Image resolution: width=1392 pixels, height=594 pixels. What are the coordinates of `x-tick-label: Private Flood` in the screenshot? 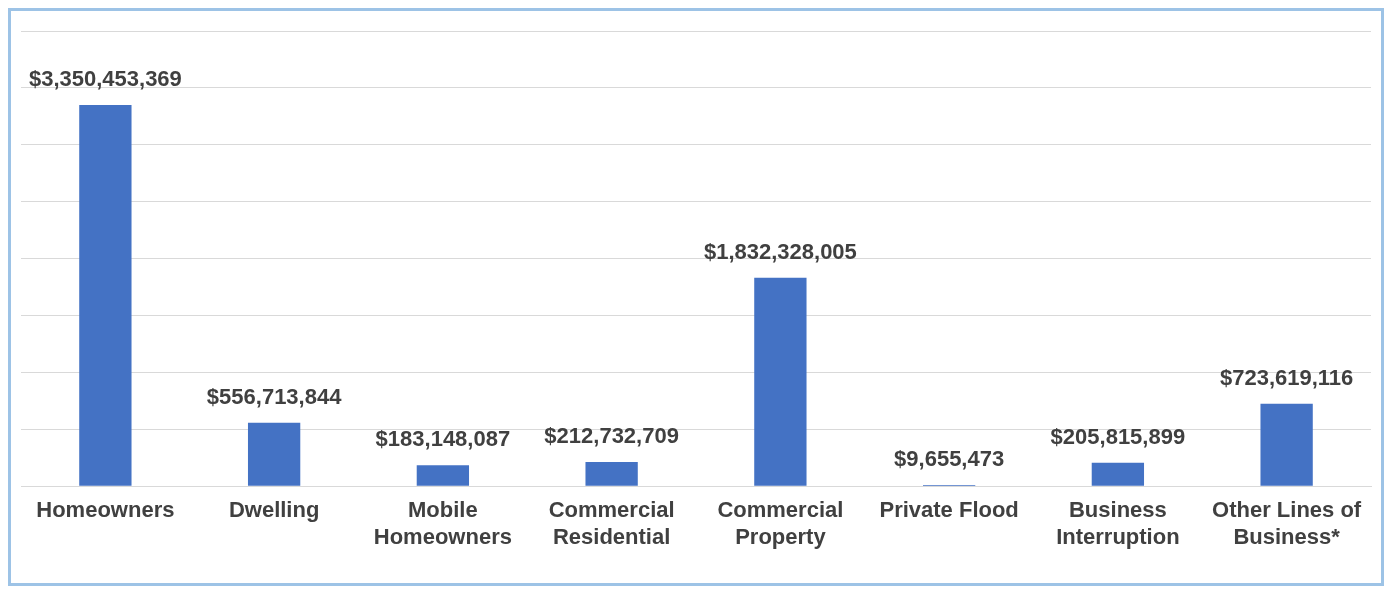 It's located at (949, 510).